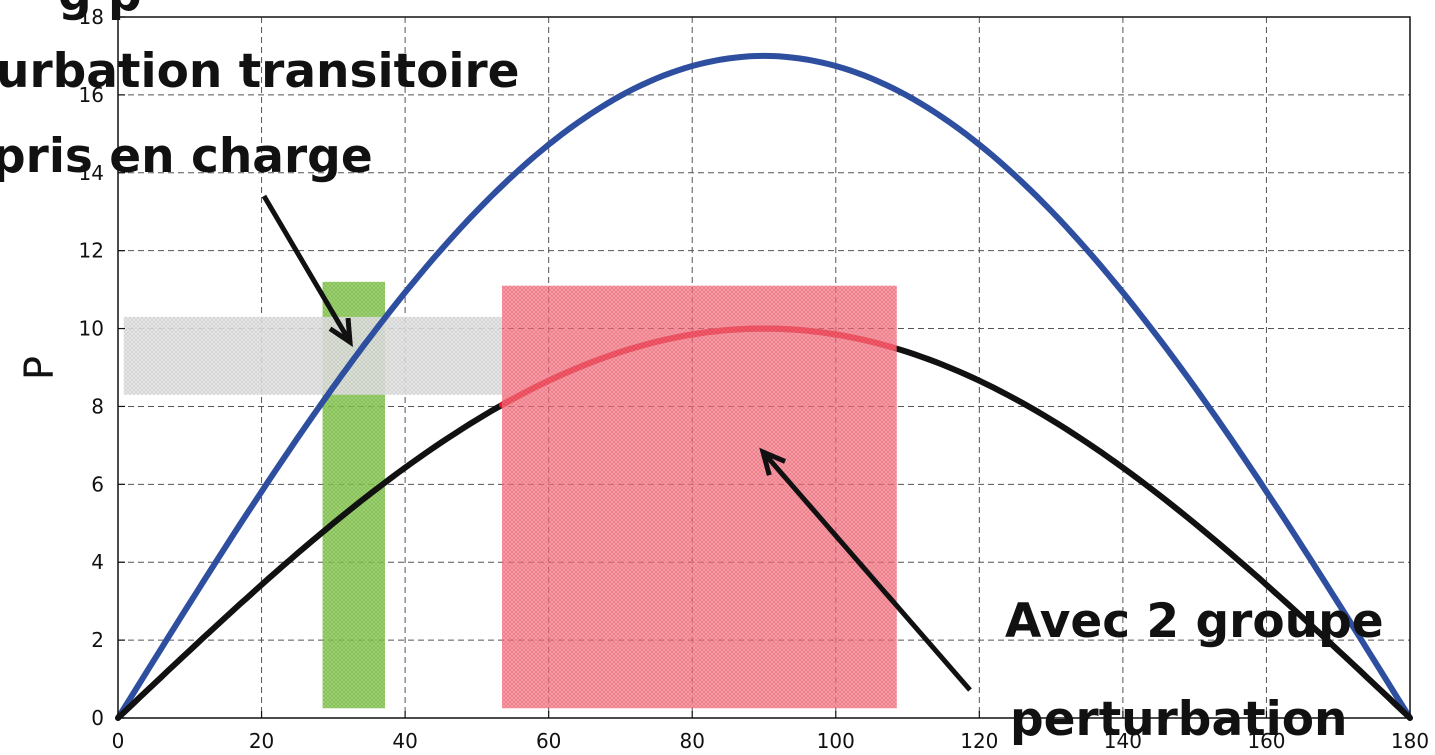 This screenshot has height=755, width=1435. Describe the element at coordinates (97, 484) in the screenshot. I see `y-tick-label: 6` at that location.